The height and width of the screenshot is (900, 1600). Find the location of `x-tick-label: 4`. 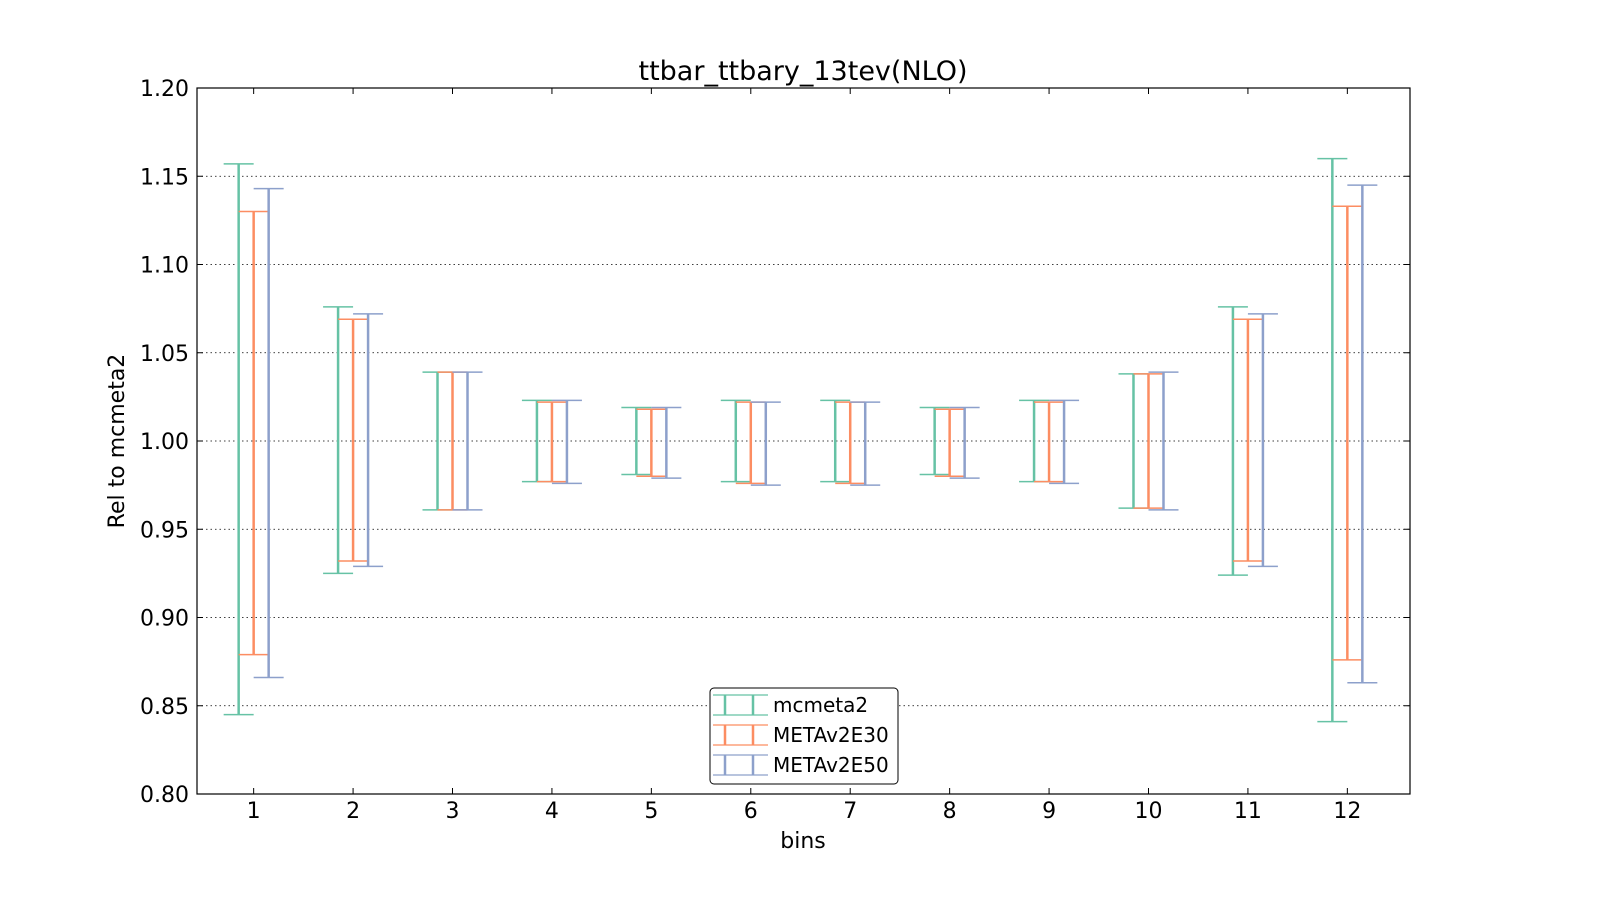

x-tick-label: 4 is located at coordinates (552, 811).